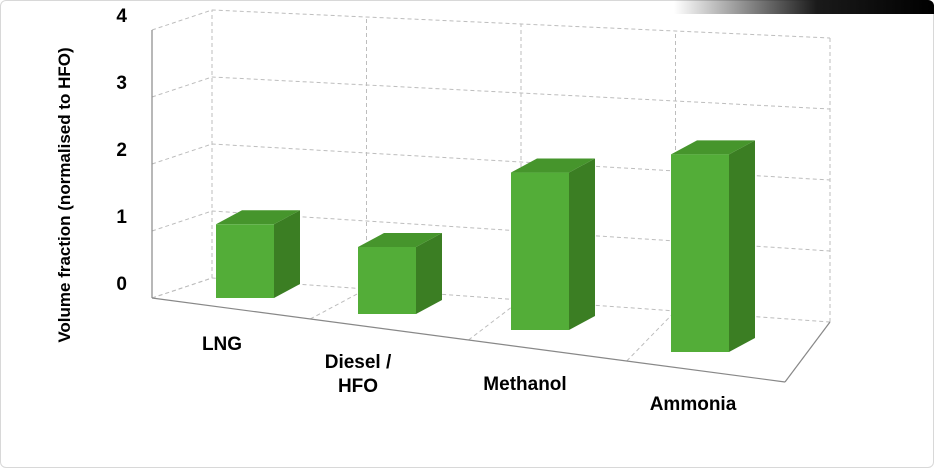 The width and height of the screenshot is (934, 468). What do you see at coordinates (121, 16) in the screenshot?
I see `y-tick-label: 4` at bounding box center [121, 16].